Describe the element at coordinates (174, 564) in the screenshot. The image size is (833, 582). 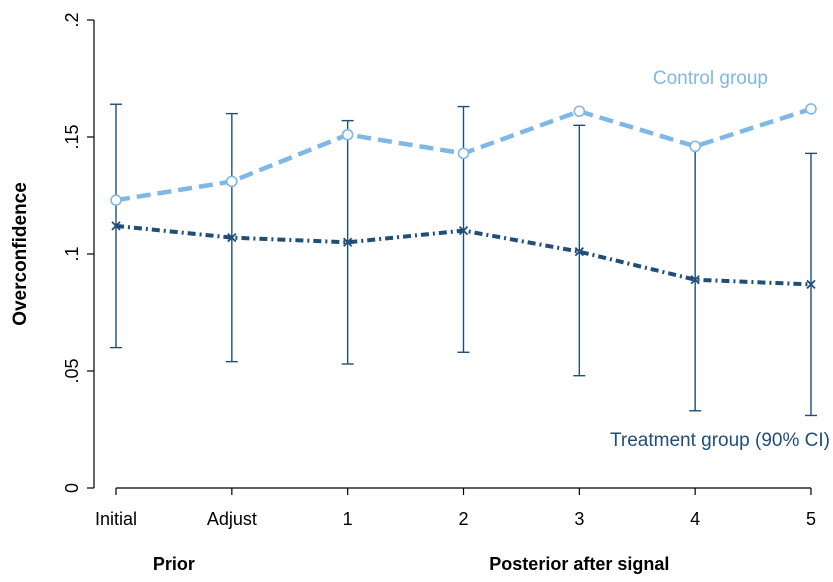
I see `x-group-label: Prior` at that location.